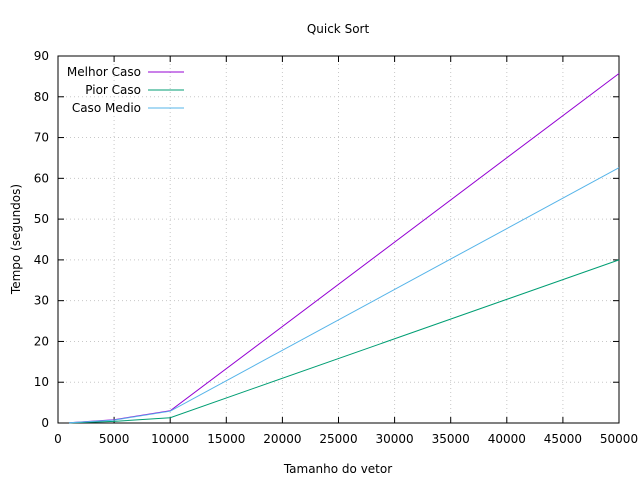  What do you see at coordinates (282, 439) in the screenshot?
I see `x-tick-label: 20000` at bounding box center [282, 439].